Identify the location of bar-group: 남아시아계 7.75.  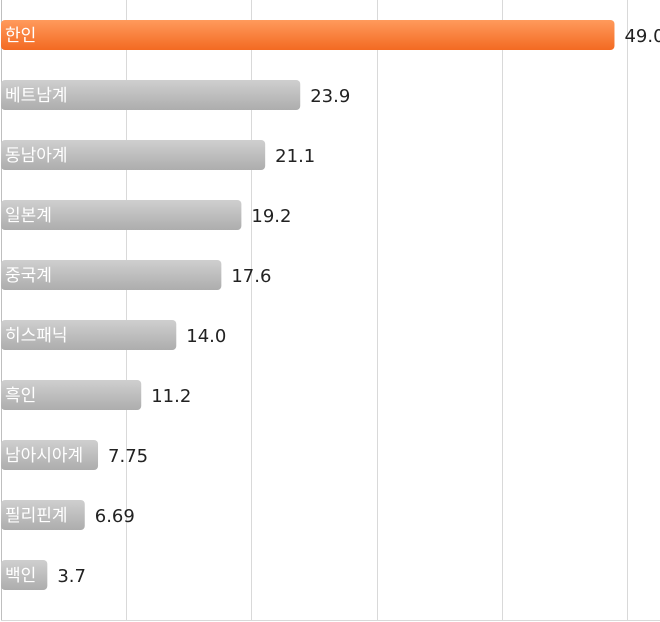
(74, 455).